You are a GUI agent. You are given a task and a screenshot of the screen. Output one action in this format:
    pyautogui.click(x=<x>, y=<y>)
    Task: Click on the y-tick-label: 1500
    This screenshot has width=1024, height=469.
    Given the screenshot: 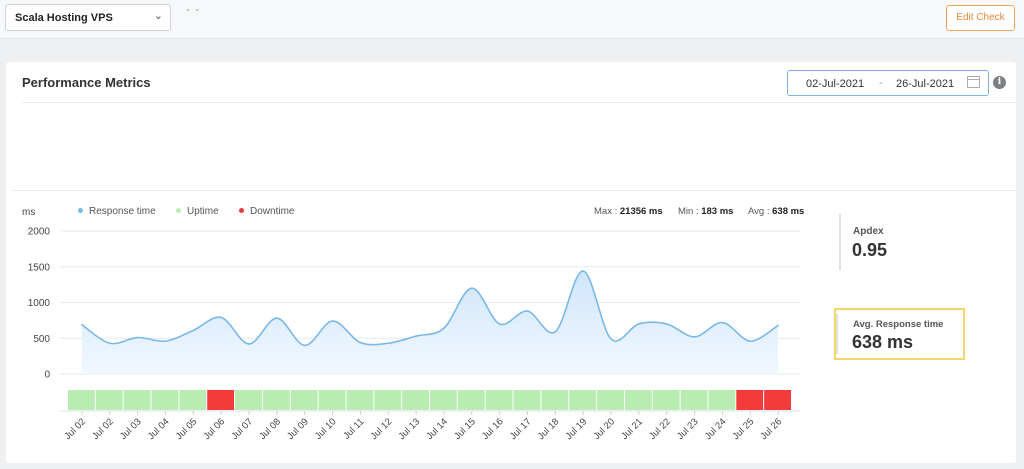 What is the action you would take?
    pyautogui.click(x=39, y=267)
    